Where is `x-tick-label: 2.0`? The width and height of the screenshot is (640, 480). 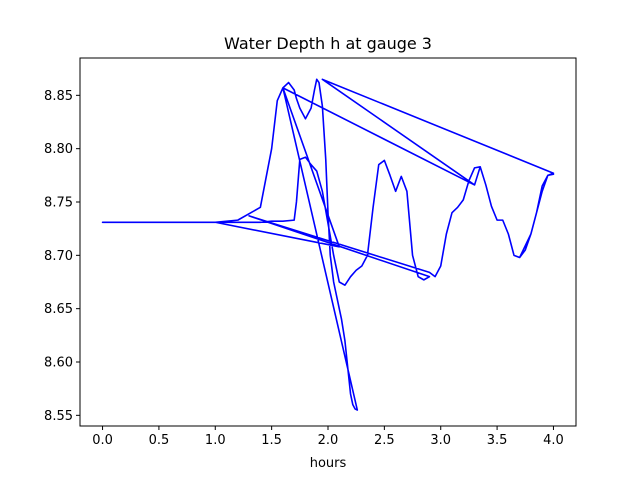
x-tick-label: 2.0 is located at coordinates (328, 440).